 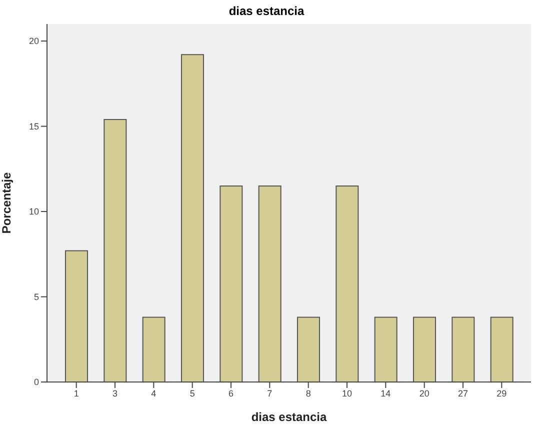 I want to click on x-tick-label: 14, so click(x=385, y=393).